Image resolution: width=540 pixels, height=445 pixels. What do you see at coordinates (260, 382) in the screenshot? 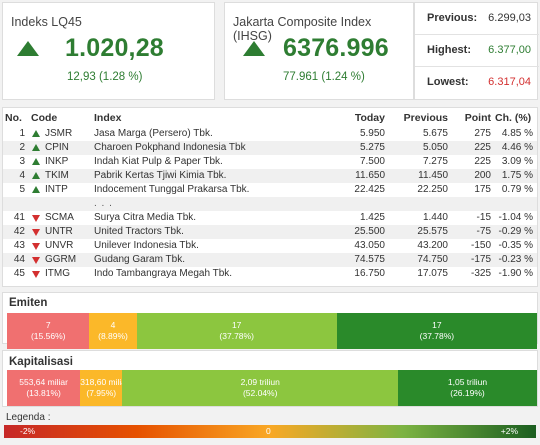
I see `segment-value: 2,09 triliun` at bounding box center [260, 382].